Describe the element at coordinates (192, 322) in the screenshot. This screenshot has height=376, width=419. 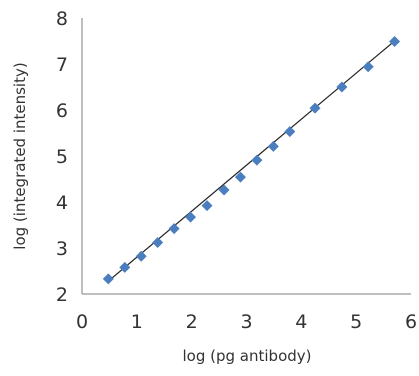
I see `x-tick-label-2: 2` at that location.